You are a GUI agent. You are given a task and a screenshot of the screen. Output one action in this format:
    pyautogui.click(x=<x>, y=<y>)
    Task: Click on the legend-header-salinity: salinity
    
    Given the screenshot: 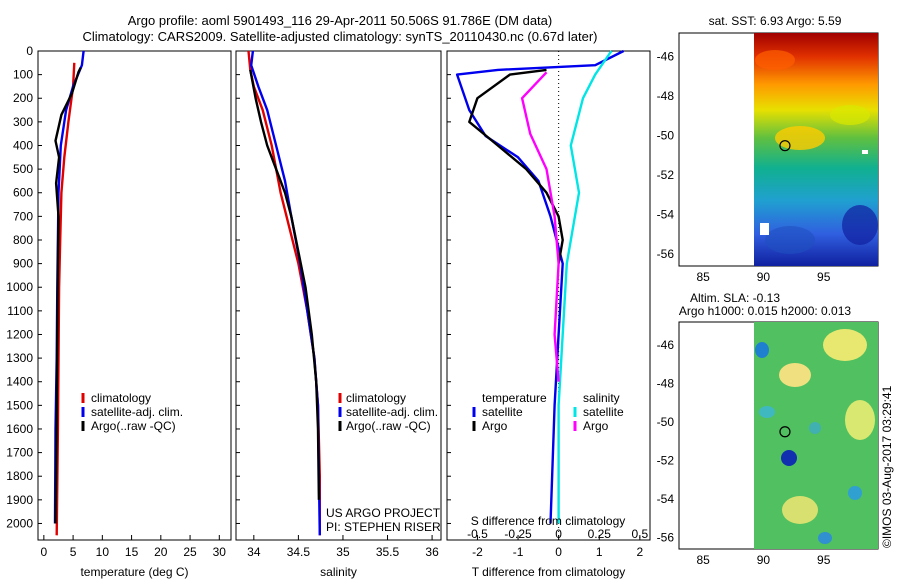 What is the action you would take?
    pyautogui.click(x=601, y=398)
    